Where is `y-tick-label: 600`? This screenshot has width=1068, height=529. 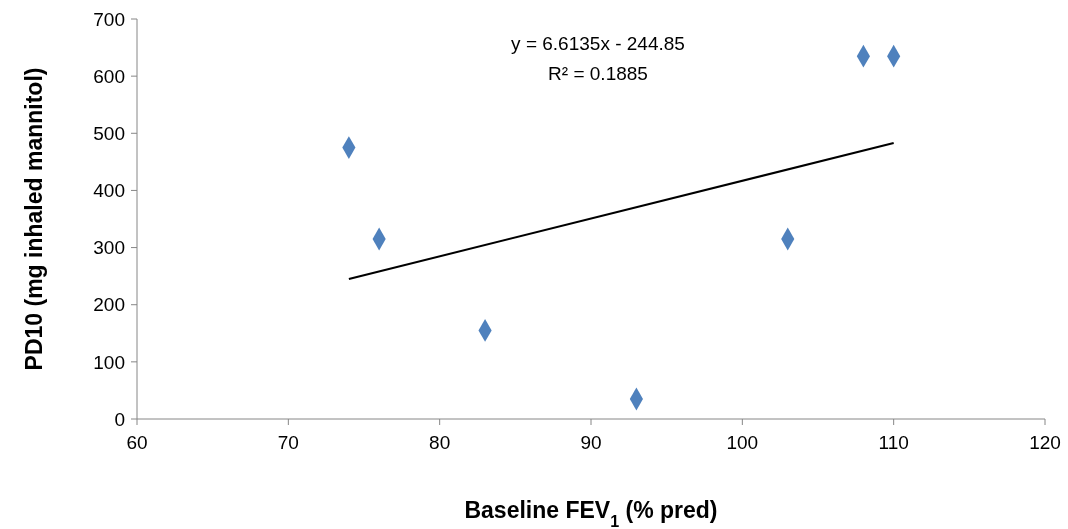 y-tick-label: 600 is located at coordinates (109, 76).